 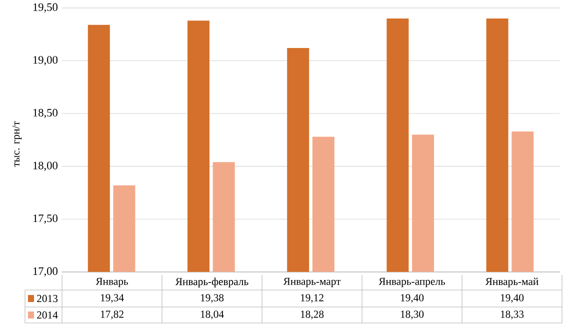 What do you see at coordinates (511, 283) in the screenshot?
I see `x-tick-label: Январь-май` at bounding box center [511, 283].